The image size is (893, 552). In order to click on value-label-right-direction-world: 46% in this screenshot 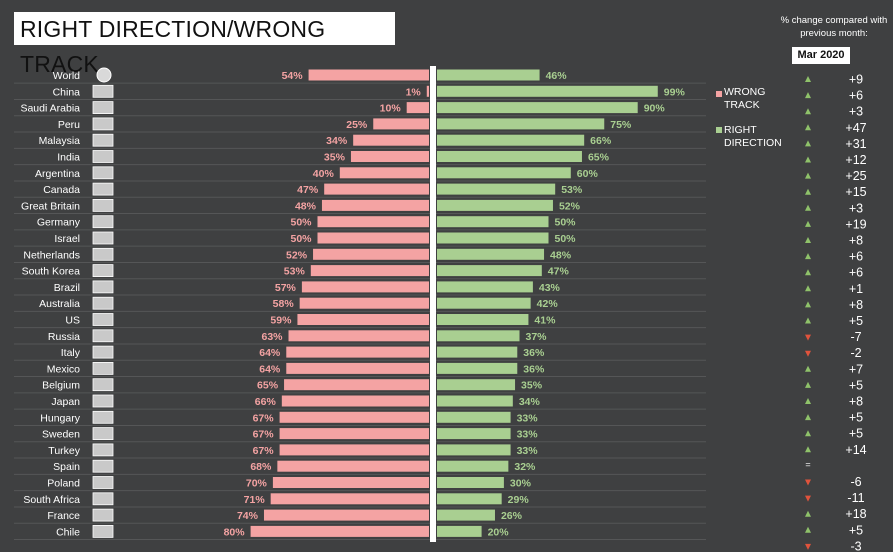, I will do `click(557, 76)`.